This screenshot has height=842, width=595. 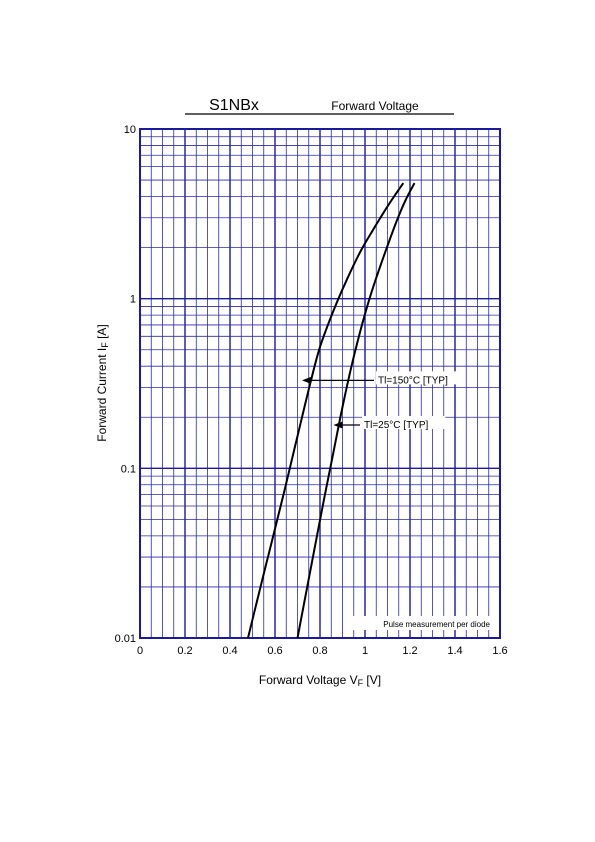 I want to click on x-axis-label: Forward Voltage VF [V], so click(x=320, y=680).